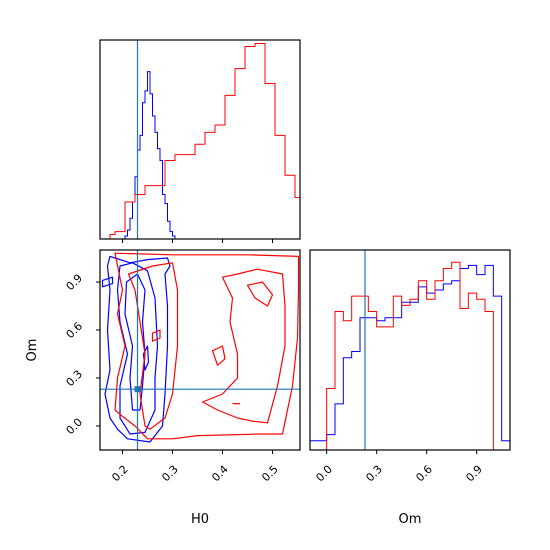 Image resolution: width=550 pixels, height=550 pixels. What do you see at coordinates (170, 474) in the screenshot?
I see `scatter-xtick-label-1: 0.3` at bounding box center [170, 474].